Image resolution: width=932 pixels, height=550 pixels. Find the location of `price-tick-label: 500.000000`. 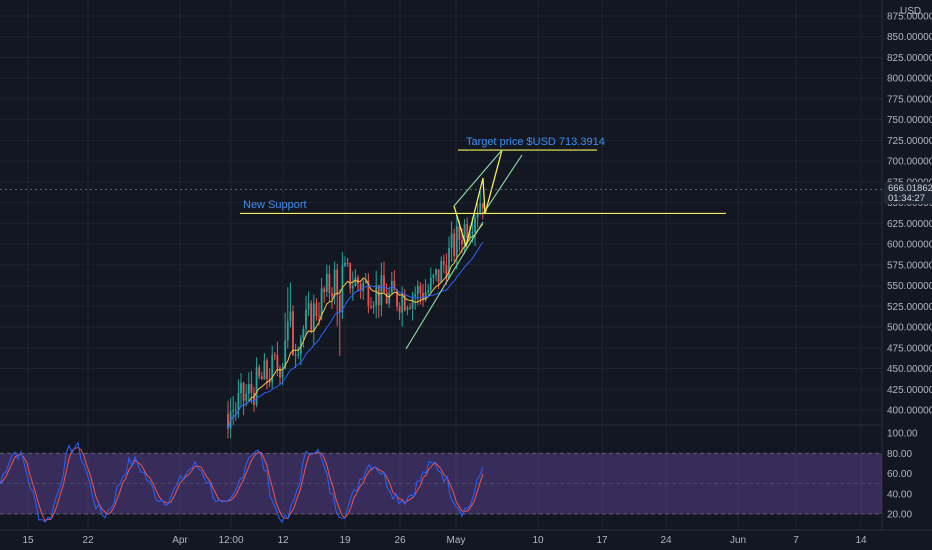

price-tick-label: 500.000000 is located at coordinates (909, 328).